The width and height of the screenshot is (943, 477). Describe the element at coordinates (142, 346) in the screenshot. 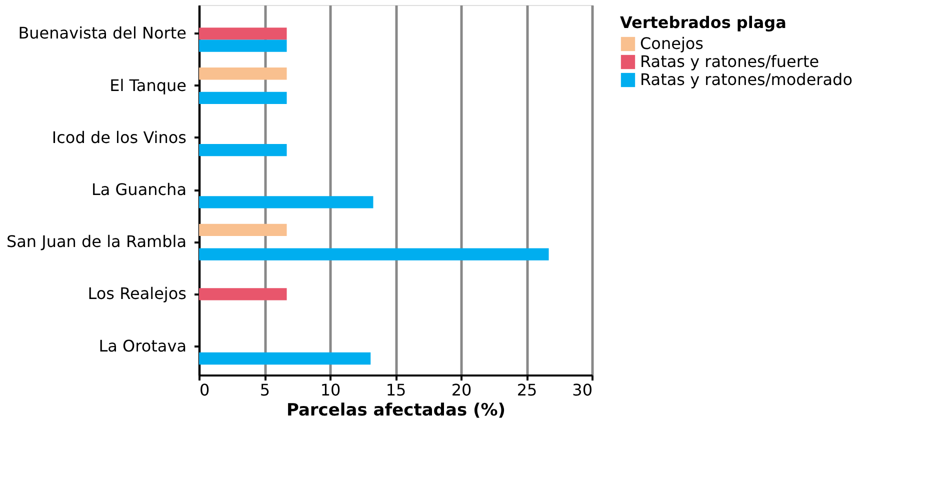

I see `y-tick-label: La Orotava` at that location.